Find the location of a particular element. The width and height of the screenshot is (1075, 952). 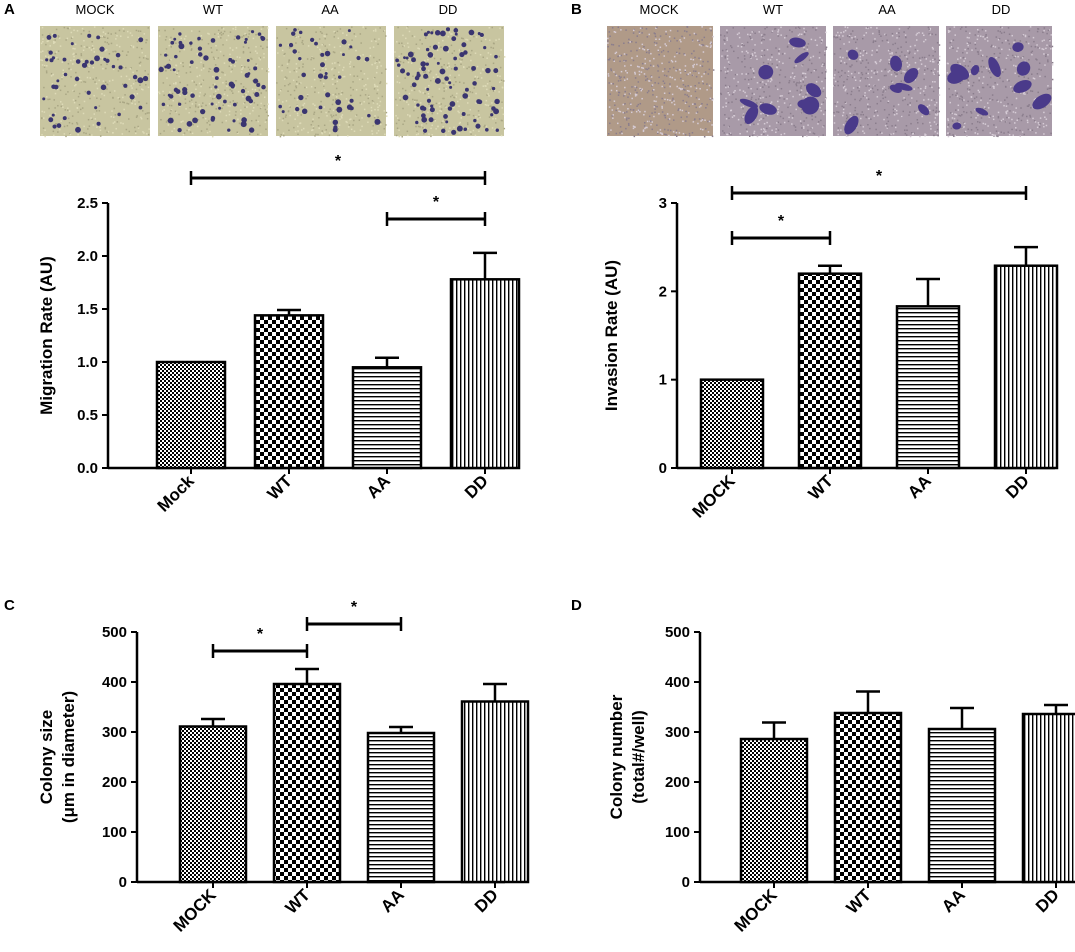

panel-letter-c: C is located at coordinates (9, 605).